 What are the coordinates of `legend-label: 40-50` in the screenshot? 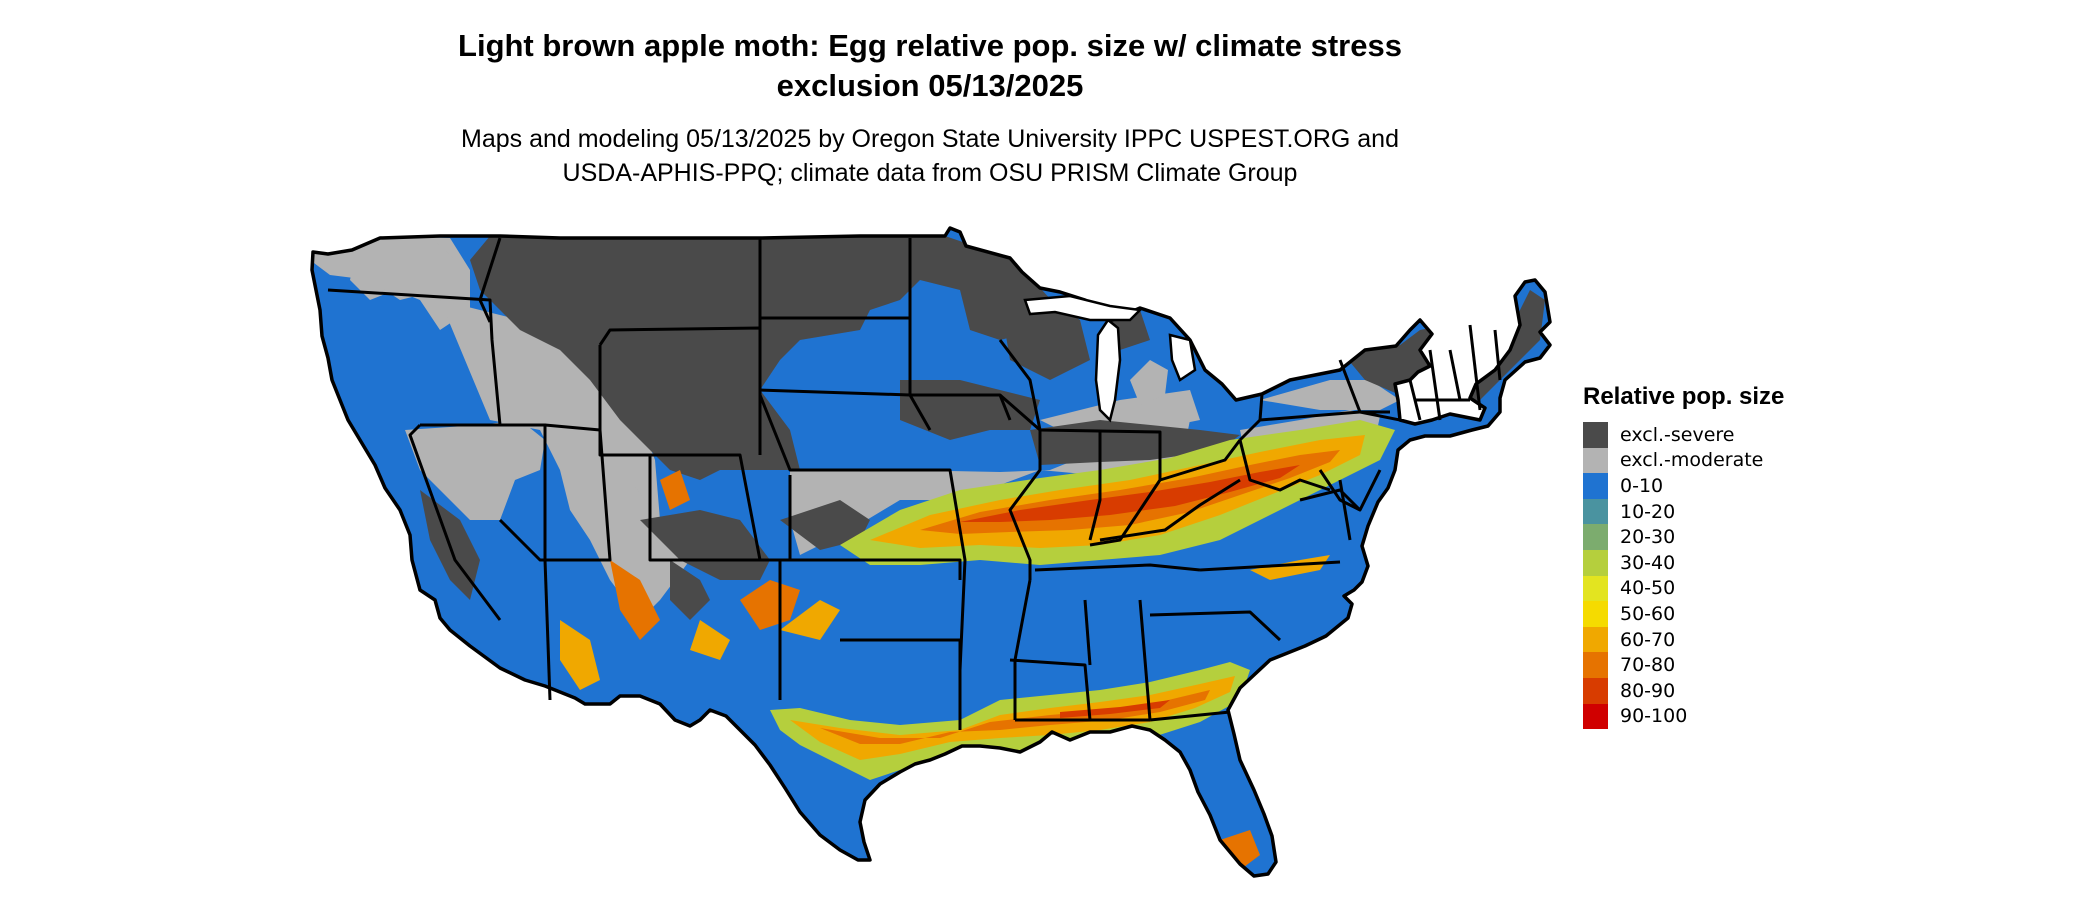 It's located at (1648, 588).